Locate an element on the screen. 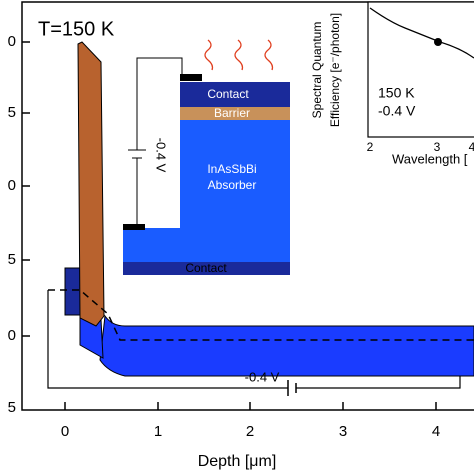 The width and height of the screenshot is (474, 474). device-wire is located at coordinates (159, 140).